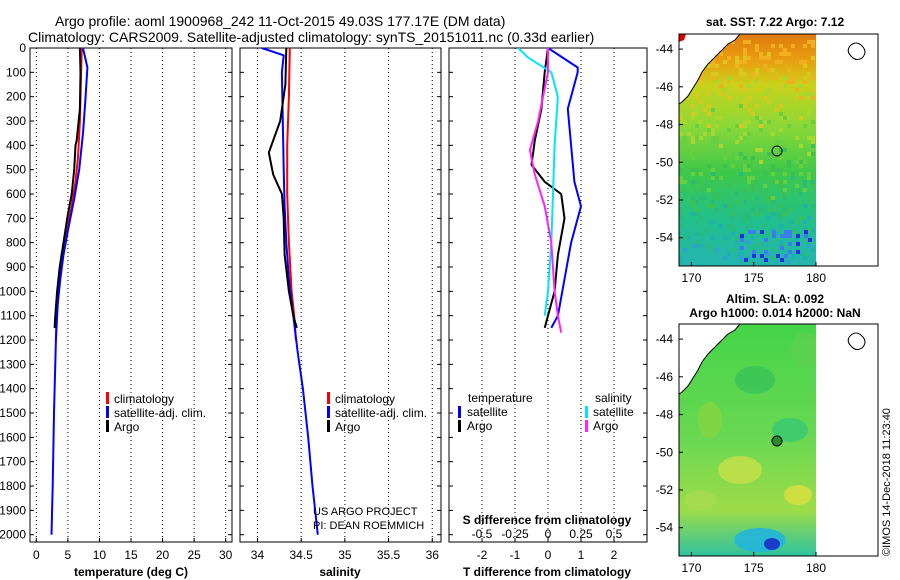 Image resolution: width=900 pixels, height=580 pixels. What do you see at coordinates (16, 121) in the screenshot?
I see `depth-tick-label: 300` at bounding box center [16, 121].